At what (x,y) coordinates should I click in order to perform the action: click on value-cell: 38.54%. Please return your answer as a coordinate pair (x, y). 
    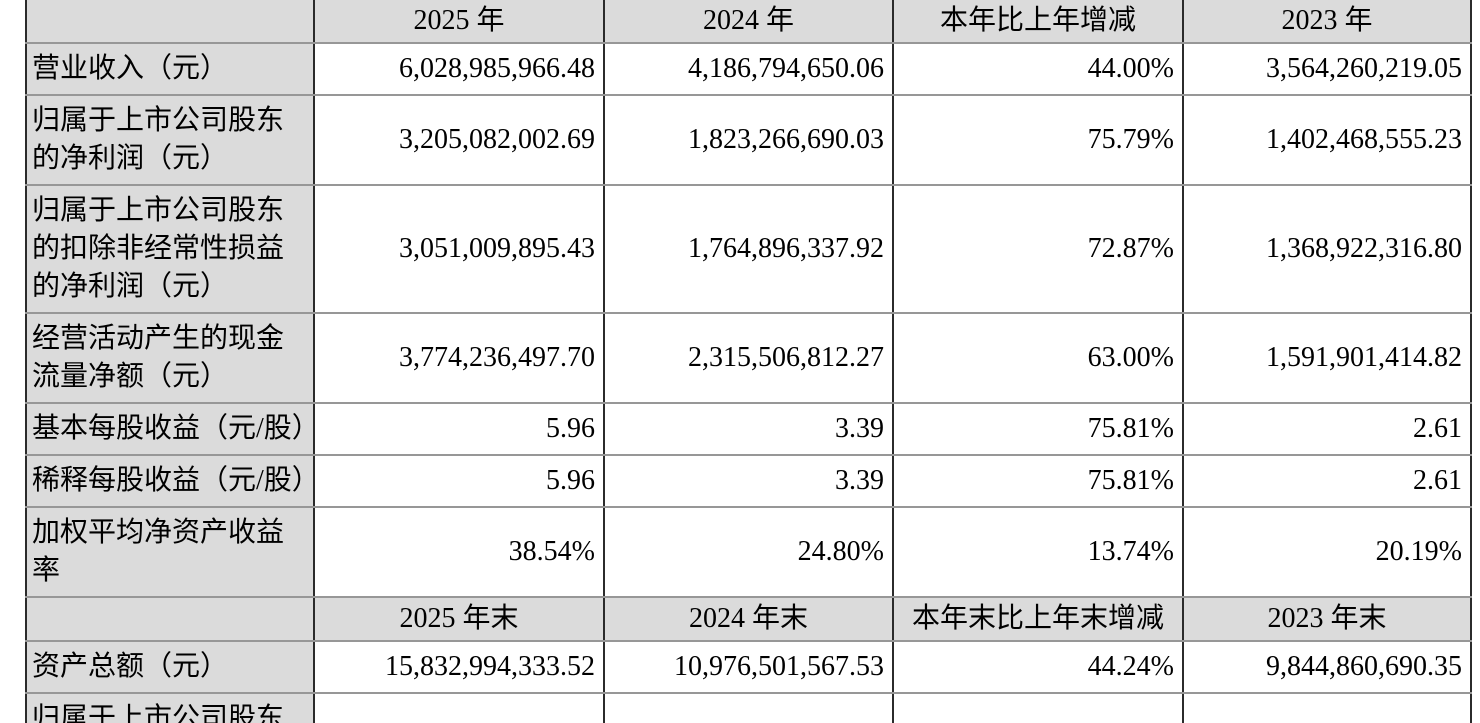
    Looking at the image, I should click on (459, 552).